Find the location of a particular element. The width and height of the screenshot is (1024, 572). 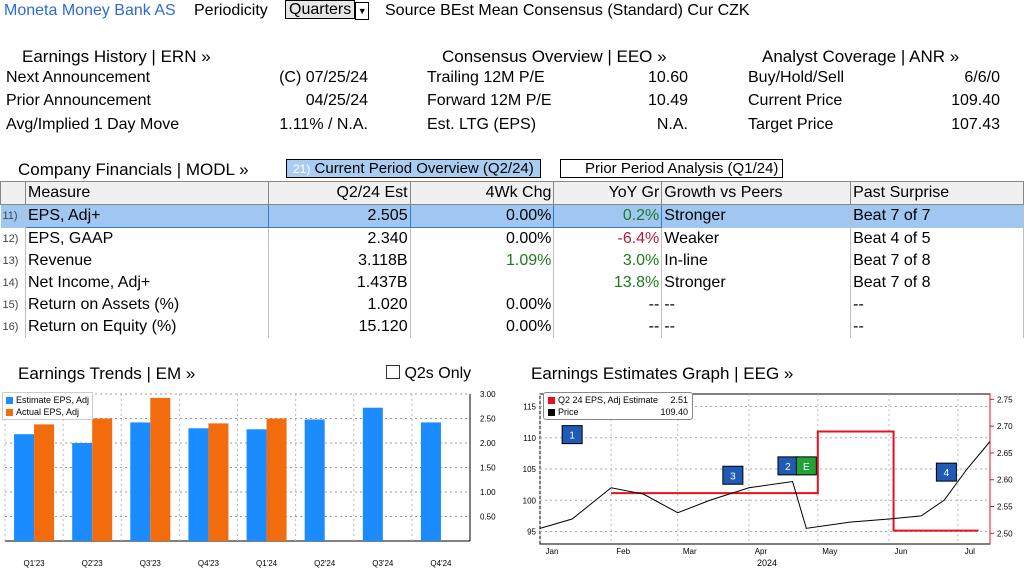

tab-current-period: 21) Current Period Overview (Q2/24) is located at coordinates (413, 168).